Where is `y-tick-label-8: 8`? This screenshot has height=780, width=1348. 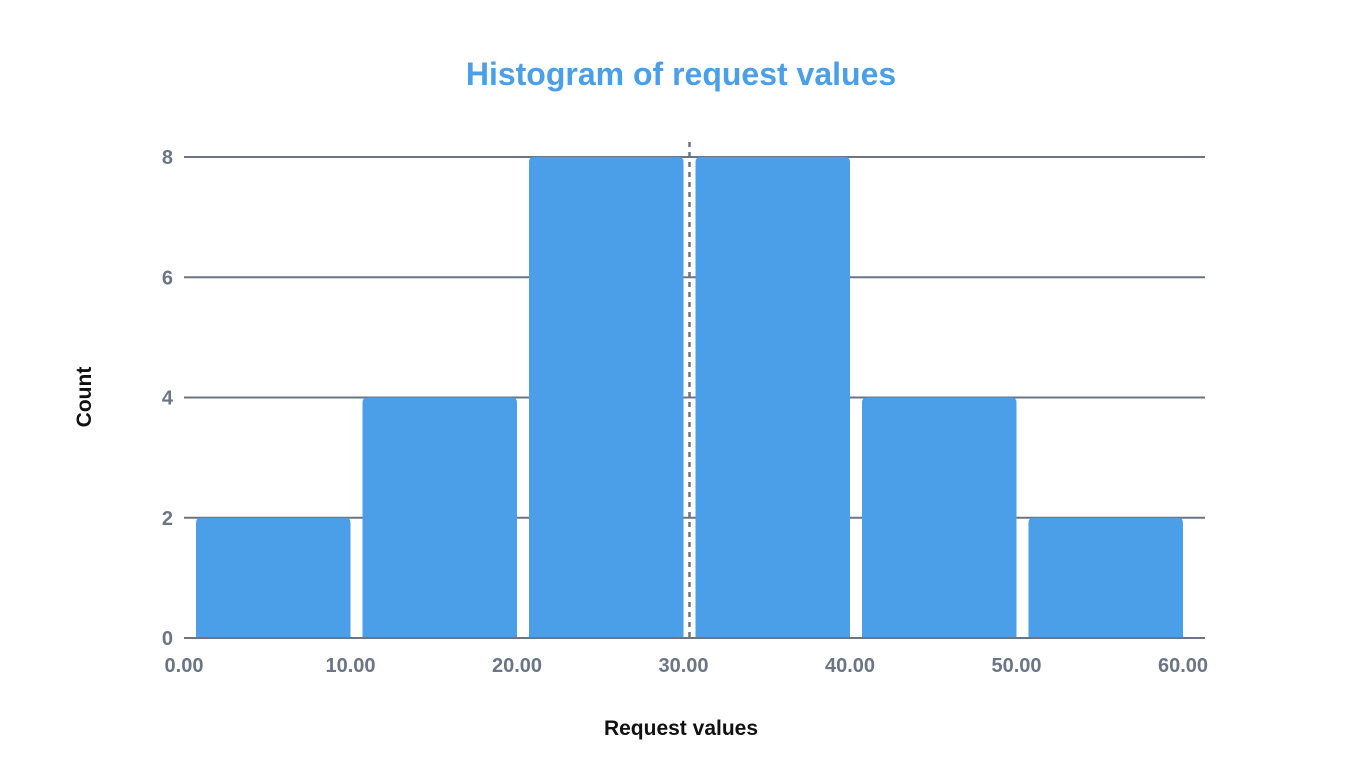
y-tick-label-8: 8 is located at coordinates (167, 158).